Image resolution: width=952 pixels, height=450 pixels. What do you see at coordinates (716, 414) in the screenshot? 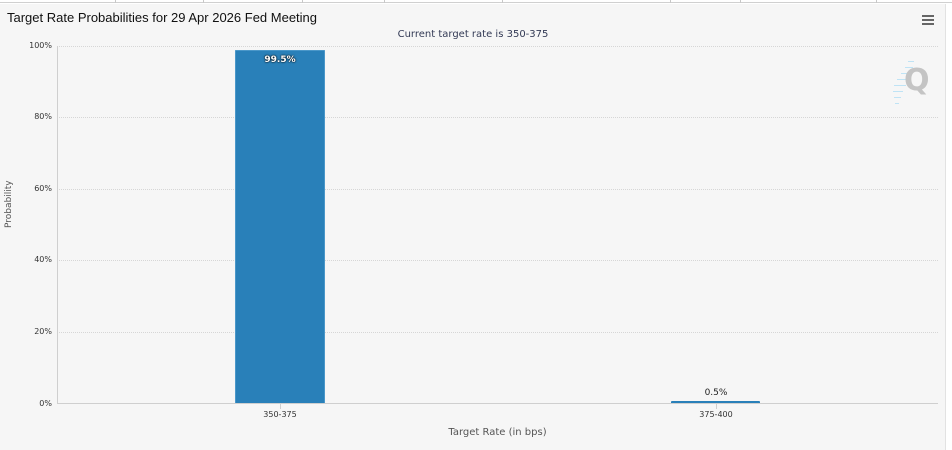
I see `x-tick-label: 375-400` at bounding box center [716, 414].